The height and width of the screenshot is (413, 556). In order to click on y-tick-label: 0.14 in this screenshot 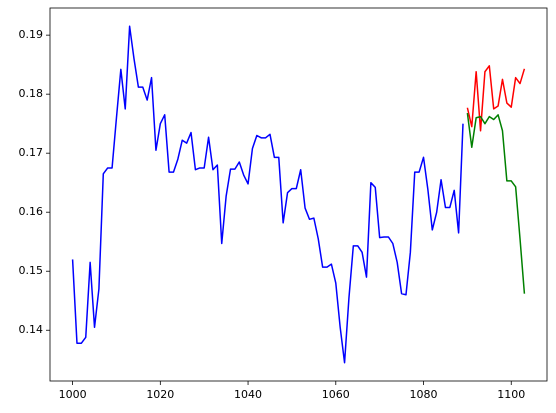, I will do `click(31, 329)`.